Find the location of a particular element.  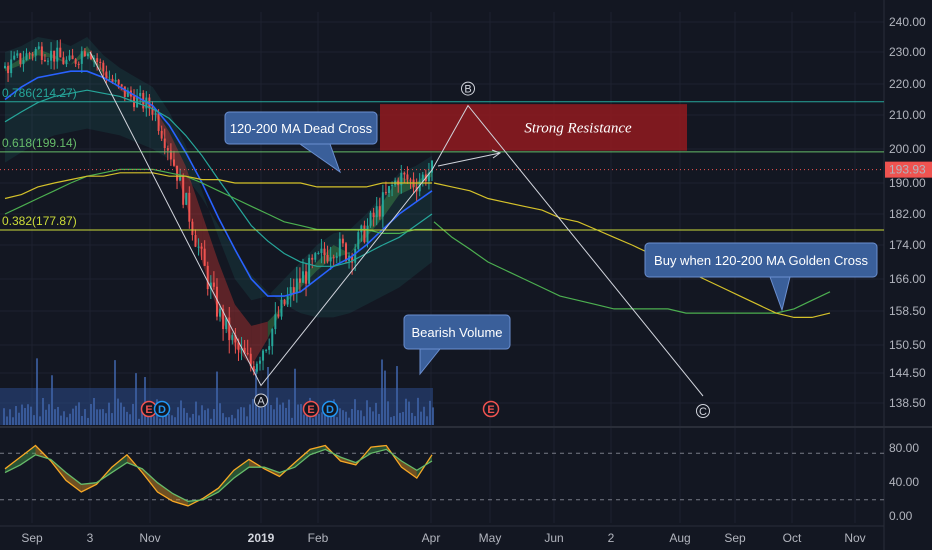

price-tick-label: 190.00 is located at coordinates (907, 183).